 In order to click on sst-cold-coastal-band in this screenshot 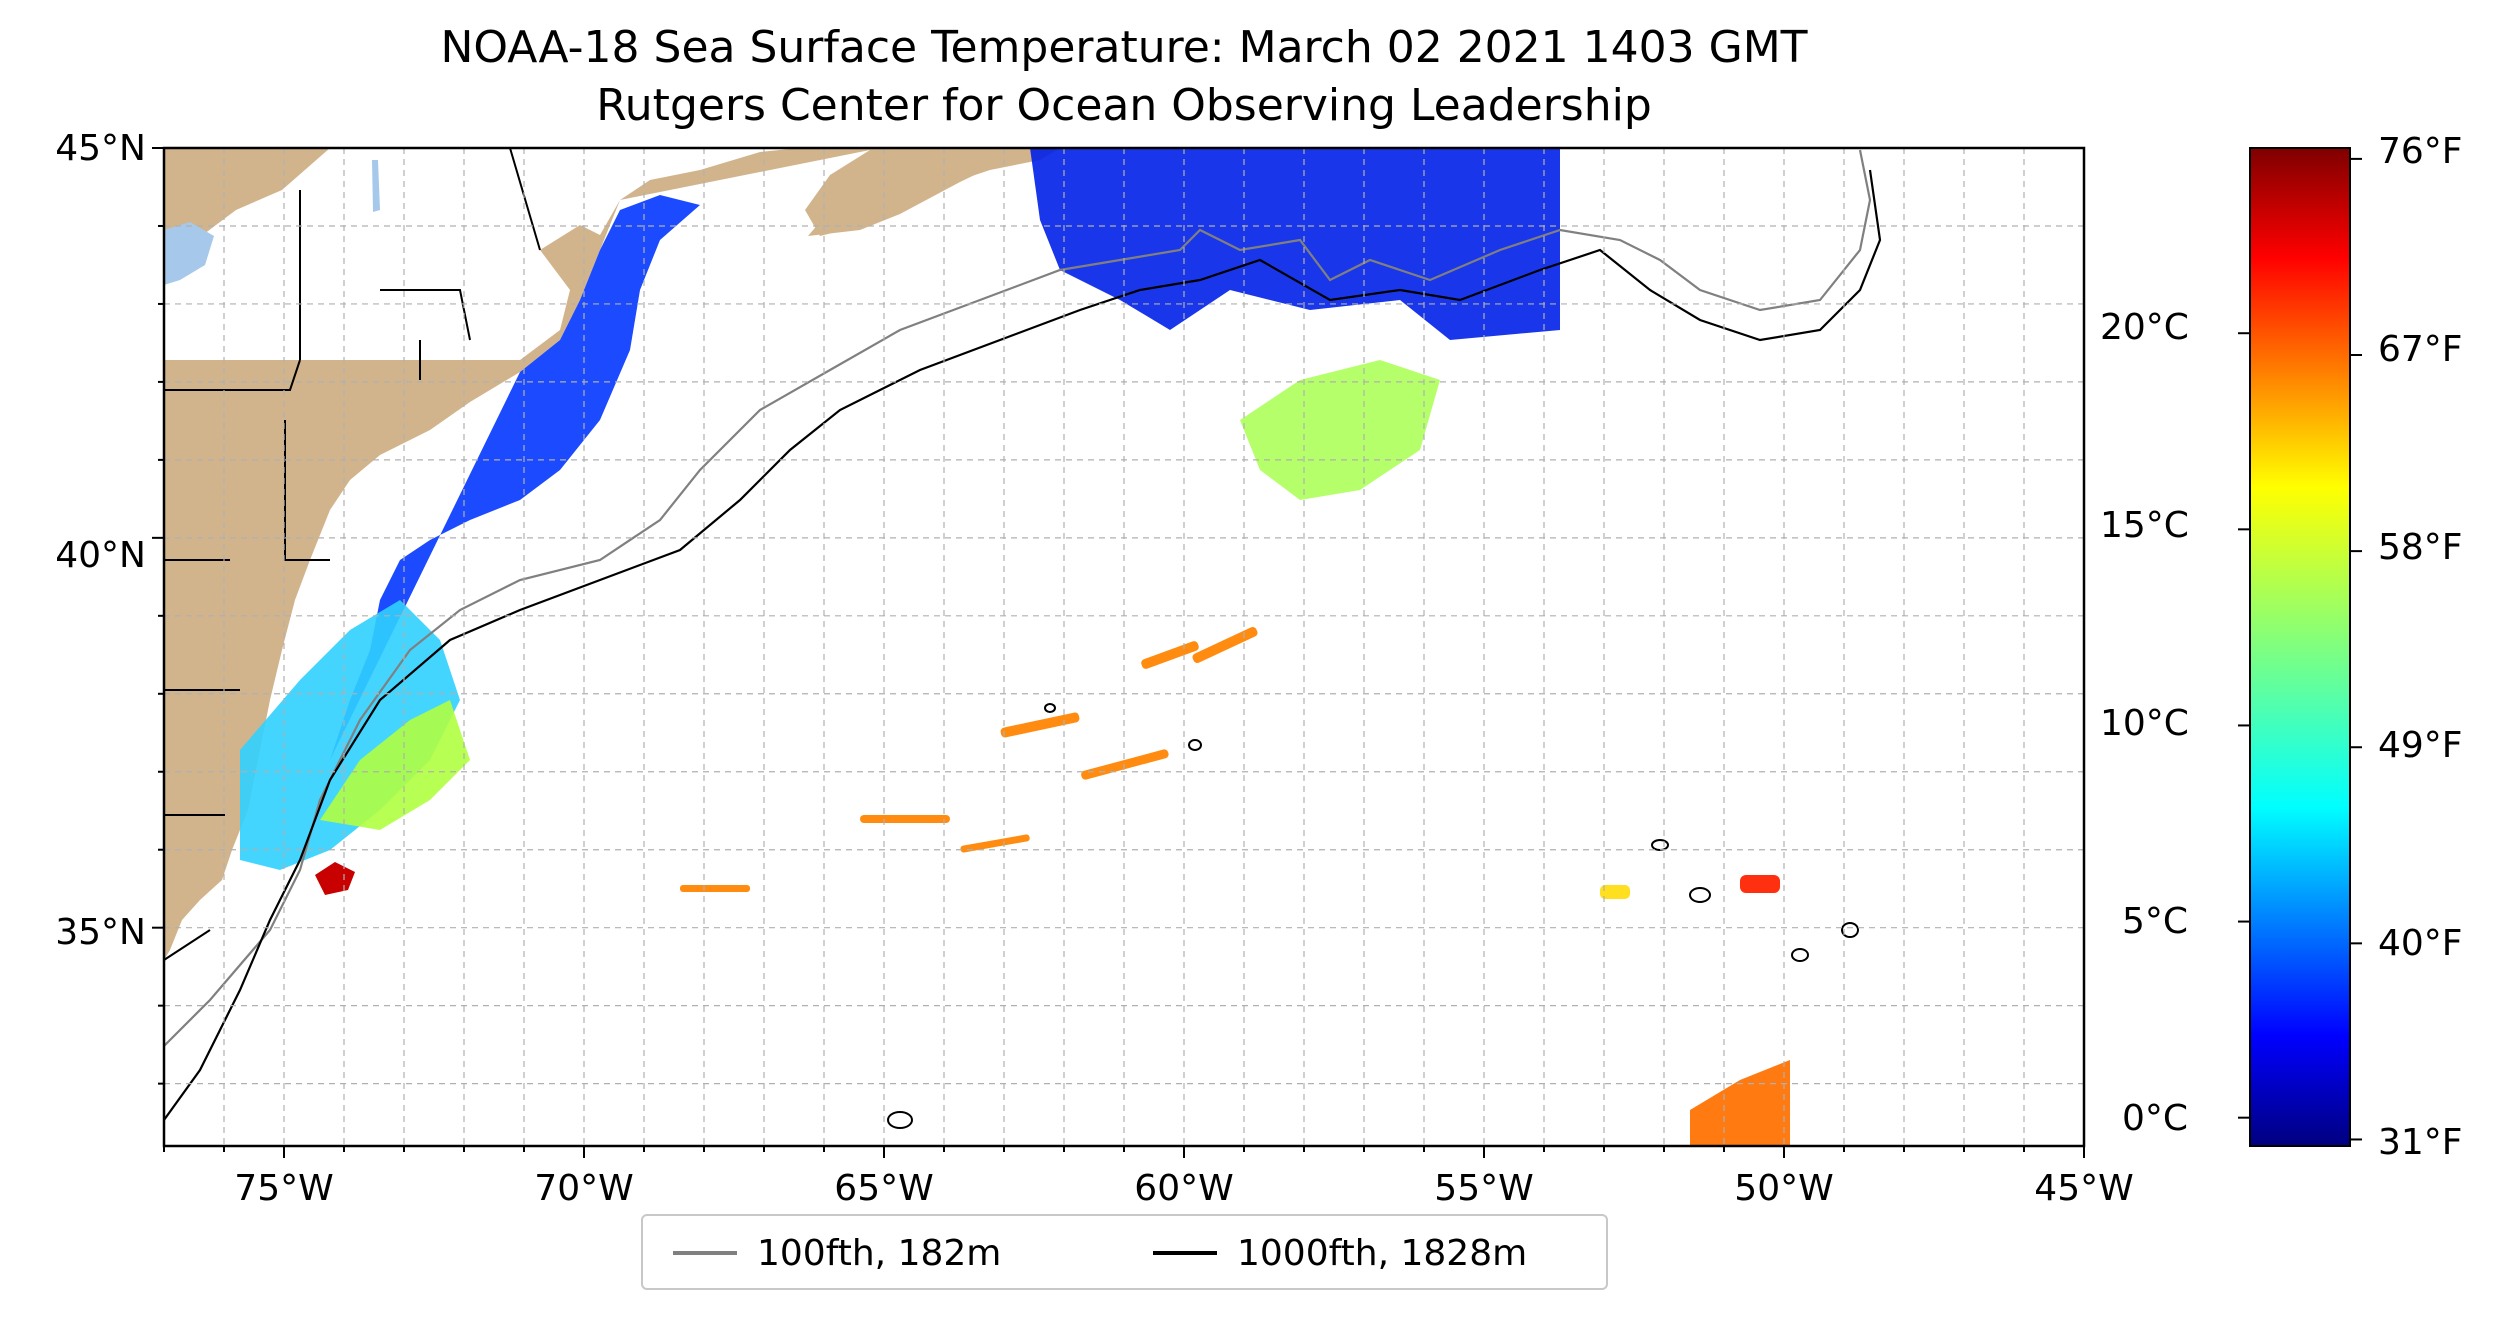, I will do `click(515, 477)`.